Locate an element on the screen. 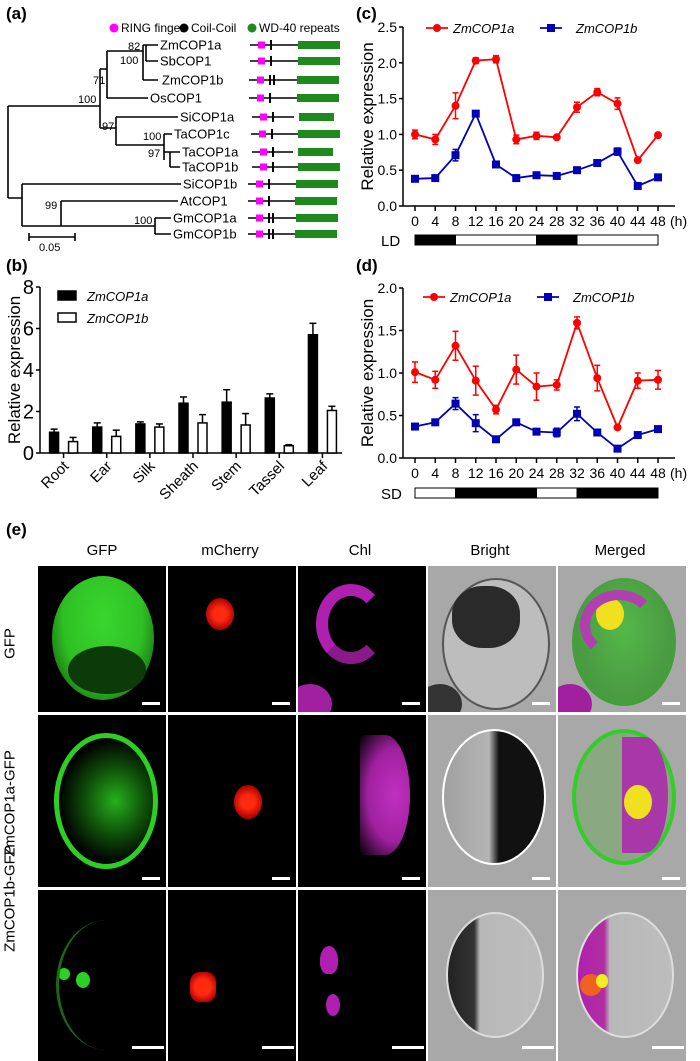 Image resolution: width=700 pixels, height=1061 pixels. photoperiod-dark-segment is located at coordinates (435, 240).